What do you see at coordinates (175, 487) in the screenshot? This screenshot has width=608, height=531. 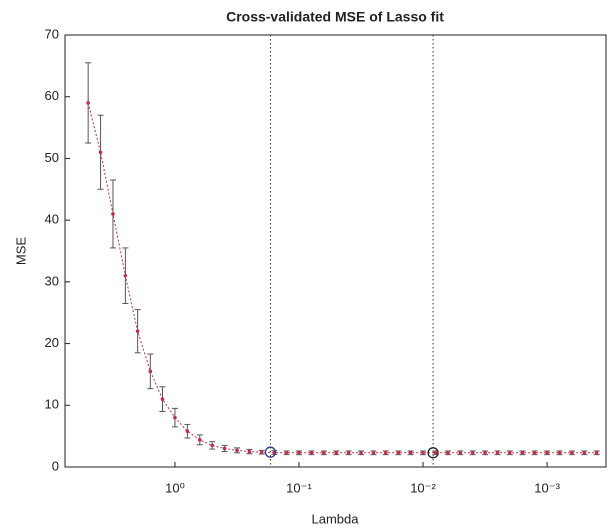 I see `x-tick-label: 10⁰` at bounding box center [175, 487].